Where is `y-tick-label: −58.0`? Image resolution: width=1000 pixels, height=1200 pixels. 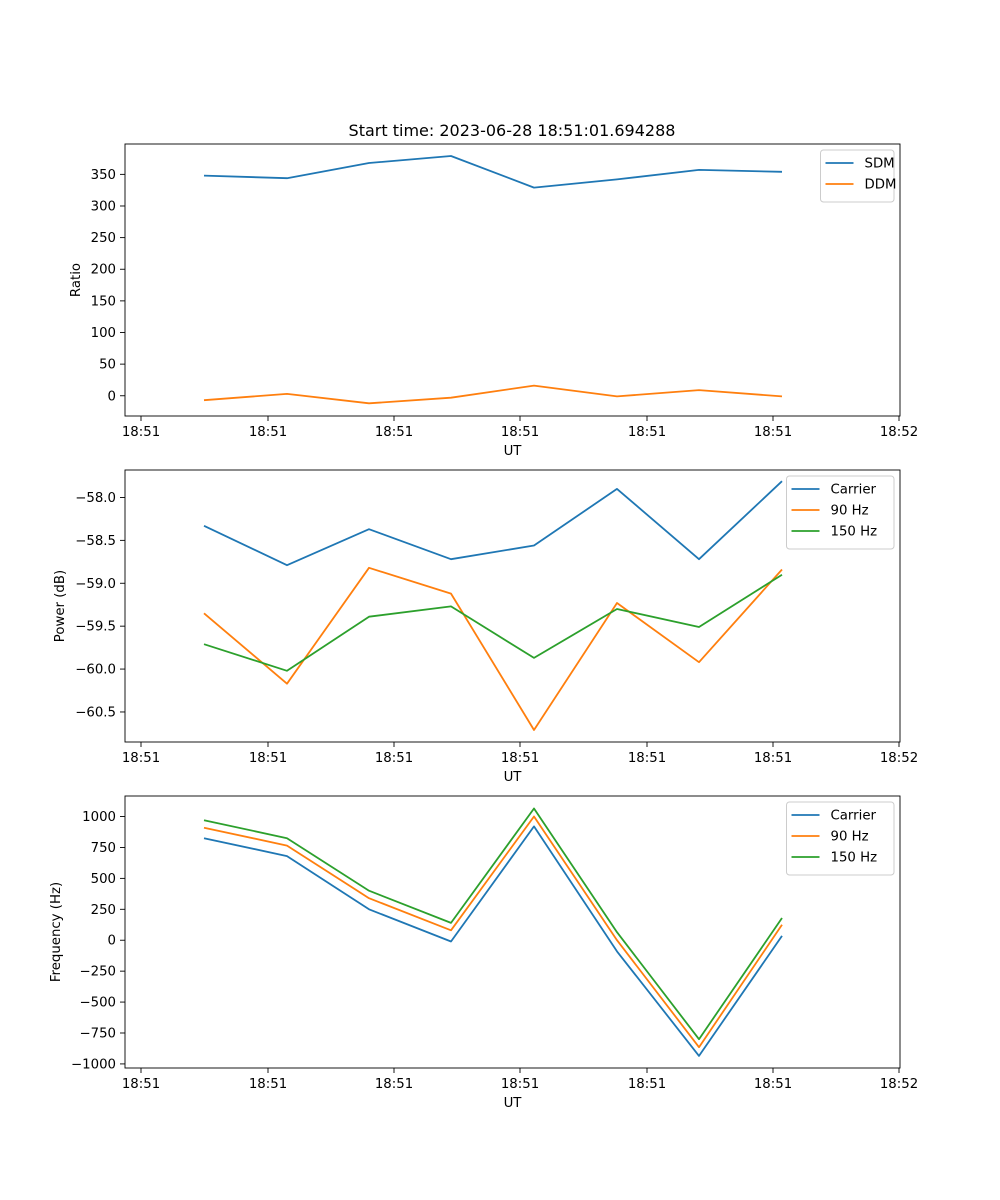 y-tick-label: −58.0 is located at coordinates (95, 498).